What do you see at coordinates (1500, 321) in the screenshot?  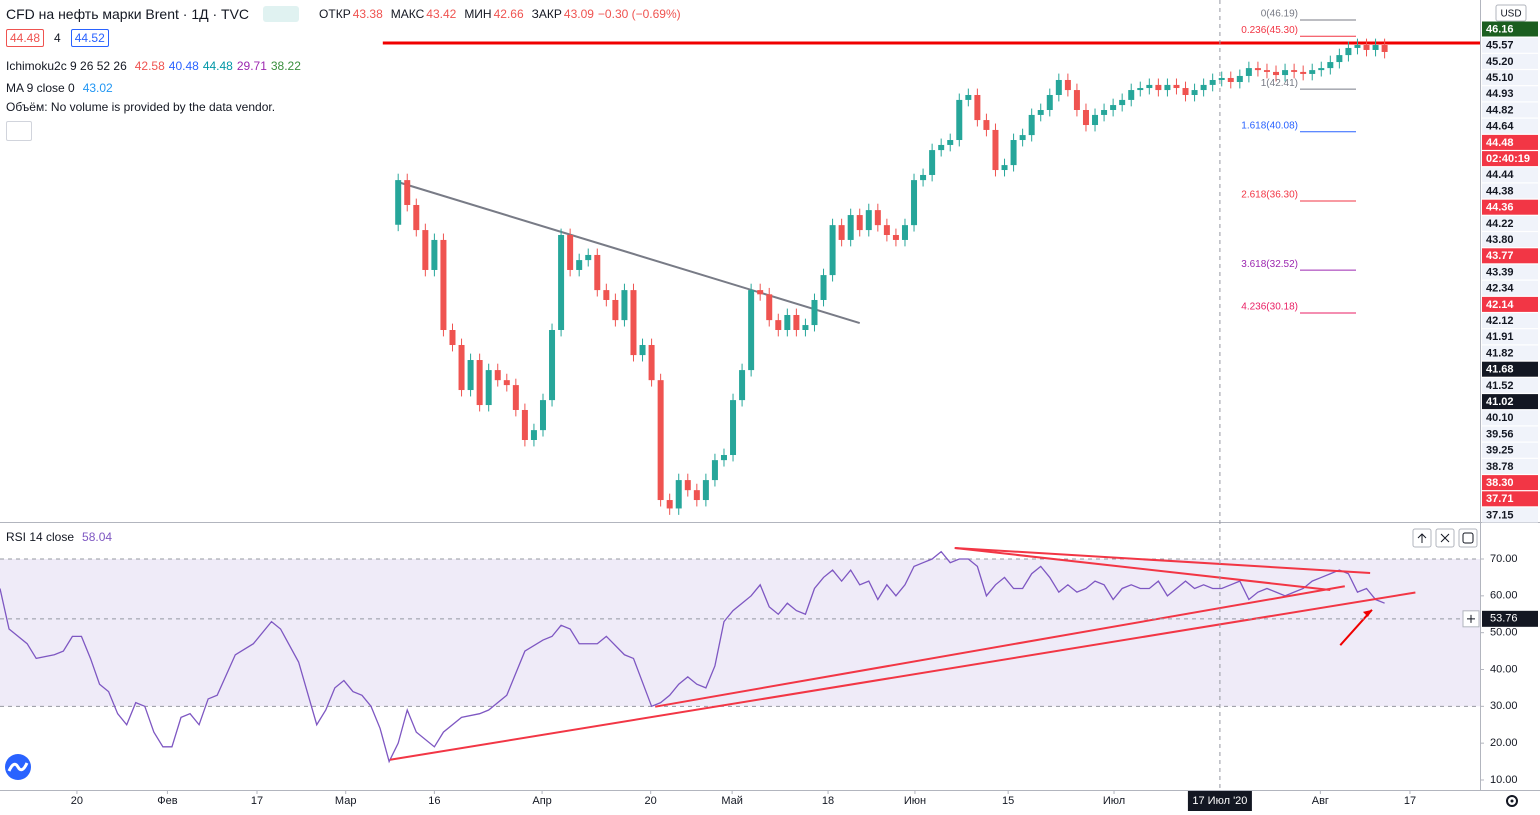 I see `price-tag: 42.12` at bounding box center [1500, 321].